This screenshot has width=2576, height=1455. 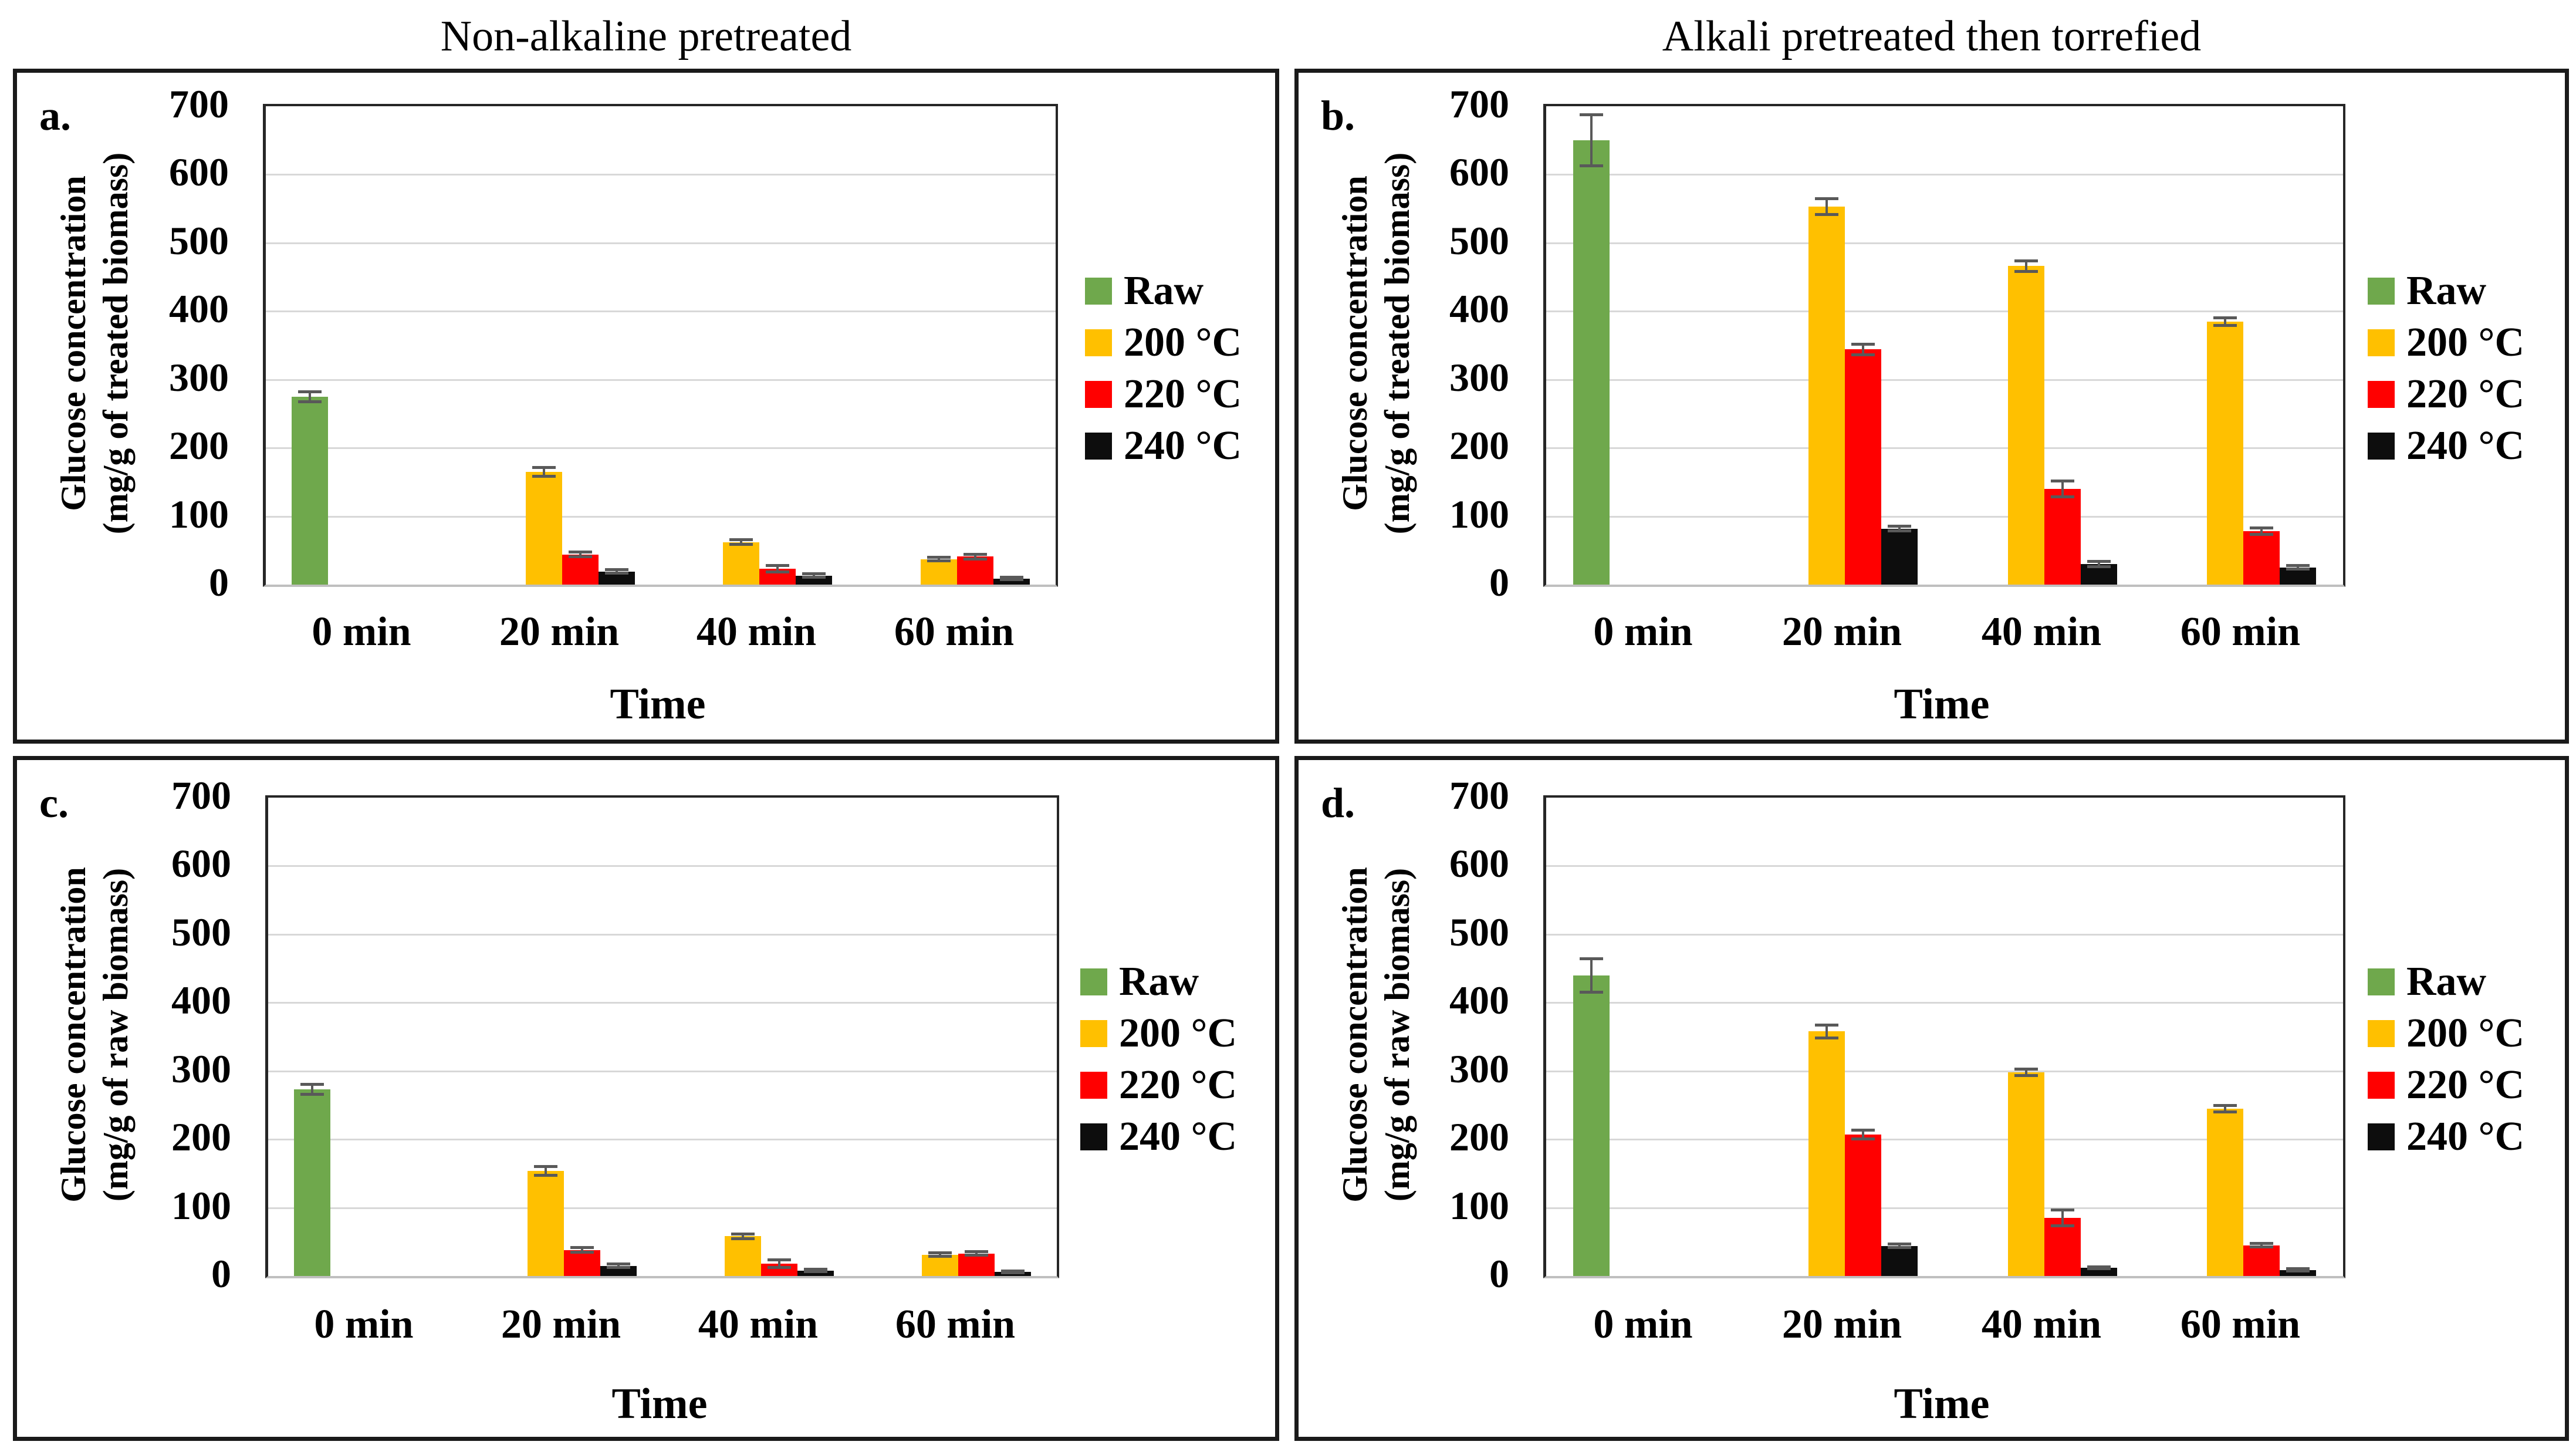 What do you see at coordinates (1479, 240) in the screenshot?
I see `y-tick-label-500: 500` at bounding box center [1479, 240].